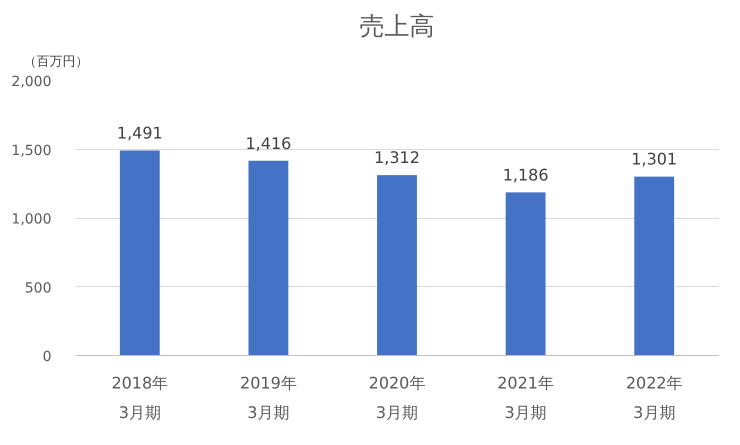 This screenshot has width=740, height=445. What do you see at coordinates (654, 159) in the screenshot?
I see `data-label: 1,301` at bounding box center [654, 159].